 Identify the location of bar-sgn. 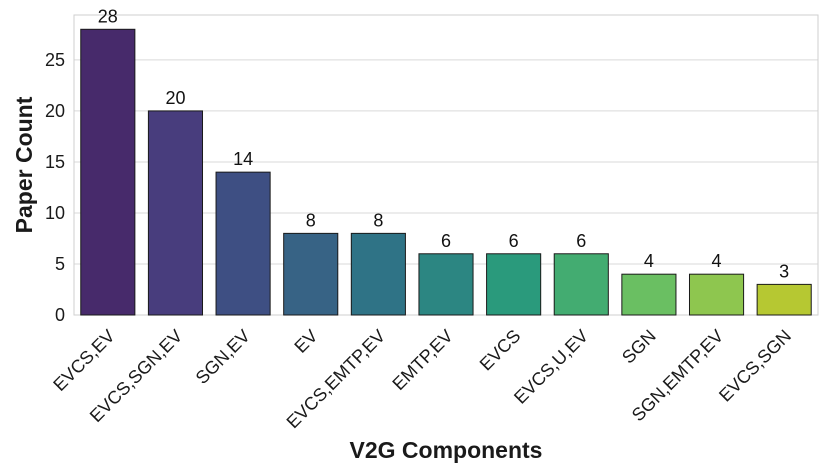
(649, 294).